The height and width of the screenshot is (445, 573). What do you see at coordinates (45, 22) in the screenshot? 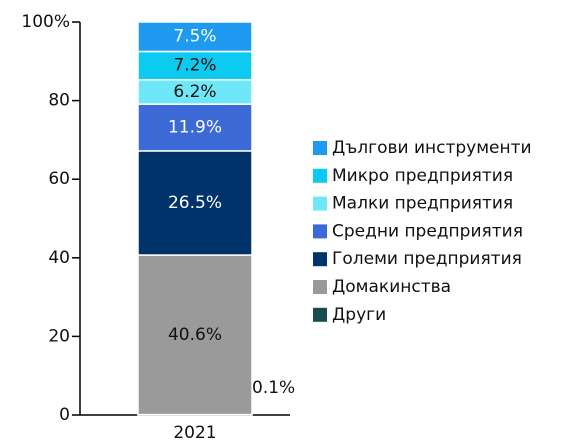
I see `y-tick-label: 100%` at bounding box center [45, 22].